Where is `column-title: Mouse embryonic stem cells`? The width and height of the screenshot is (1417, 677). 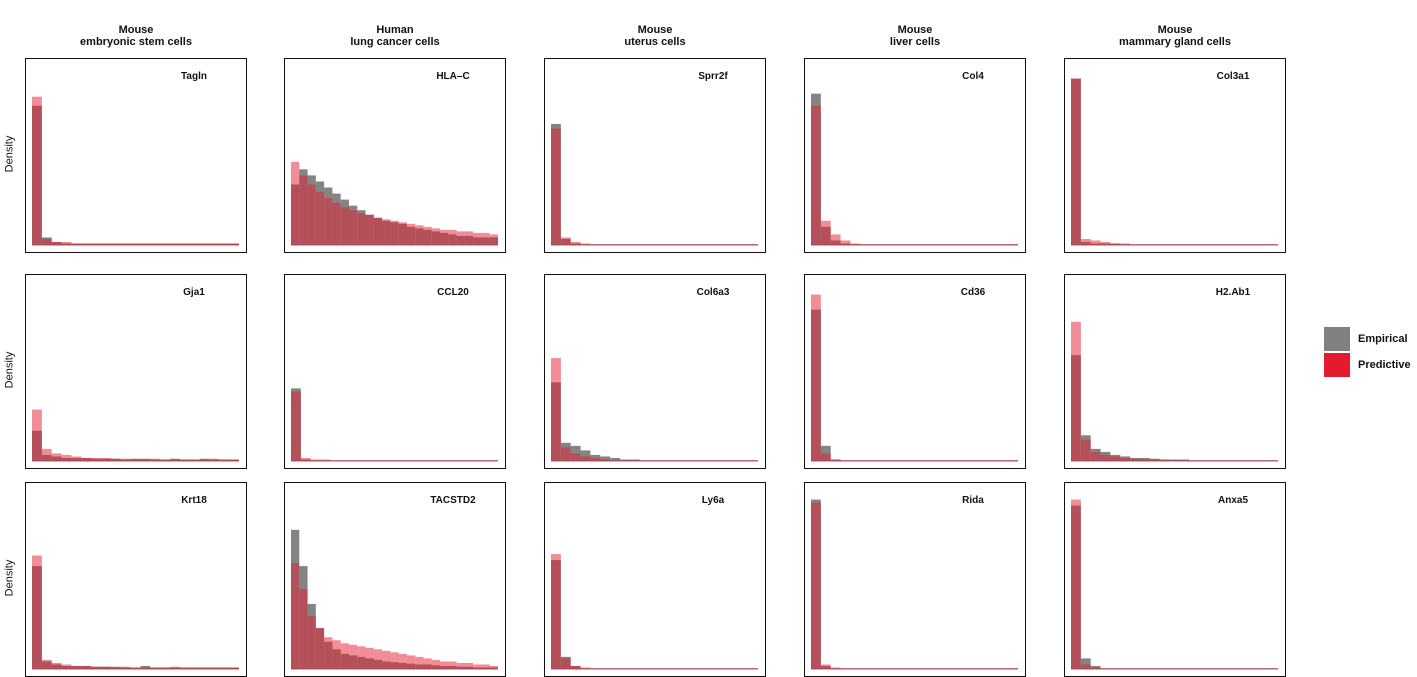
column-title: Mouse embryonic stem cells is located at coordinates (136, 36).